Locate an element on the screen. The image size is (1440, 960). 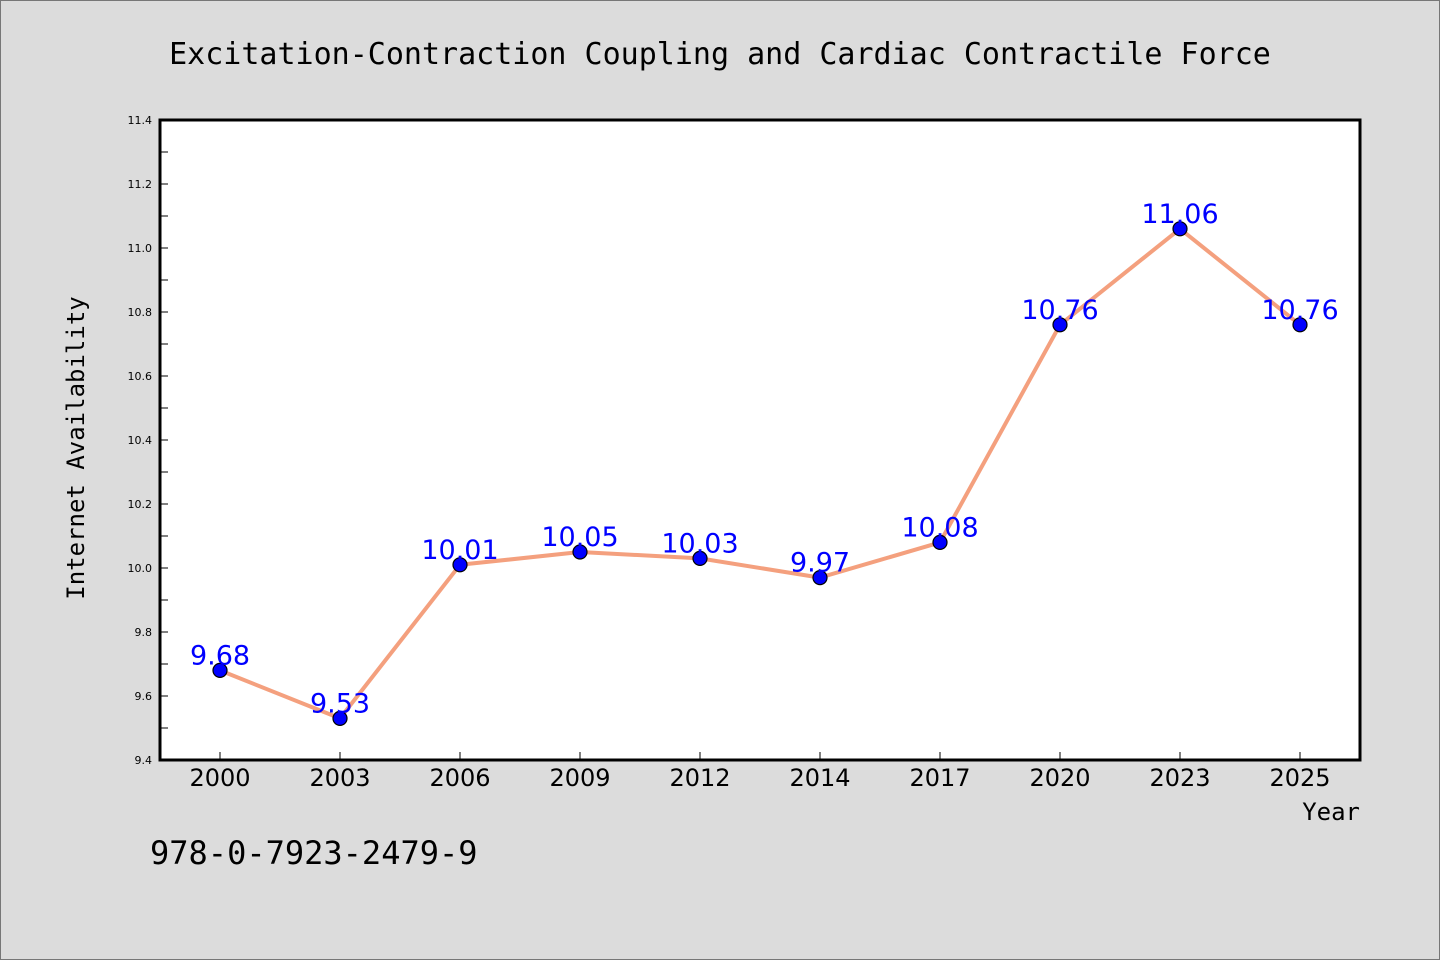
y-tick-label: 10.8 is located at coordinates (140, 312).